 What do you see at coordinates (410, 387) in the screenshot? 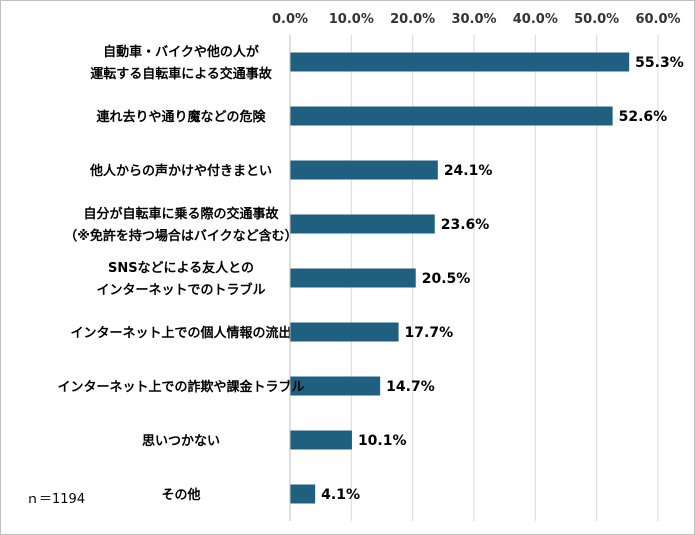
I see `data-label: 14.7%` at bounding box center [410, 387].